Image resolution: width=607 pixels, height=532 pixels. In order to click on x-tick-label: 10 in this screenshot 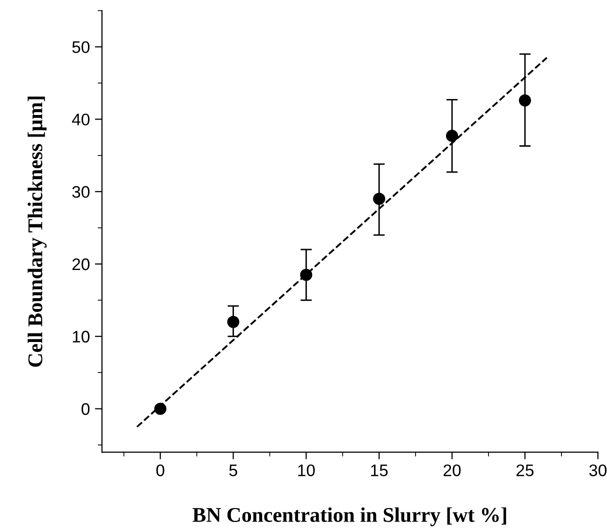, I will do `click(306, 470)`.